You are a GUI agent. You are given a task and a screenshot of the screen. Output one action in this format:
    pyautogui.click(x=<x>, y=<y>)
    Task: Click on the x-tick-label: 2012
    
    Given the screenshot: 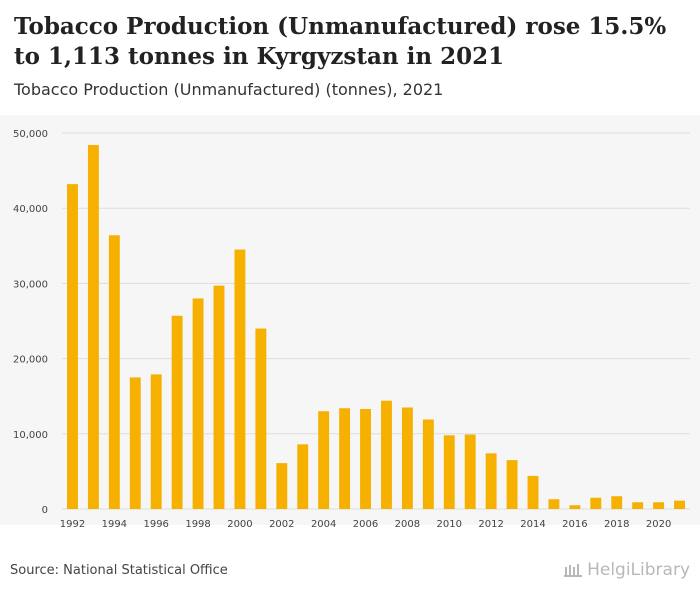 What is the action you would take?
    pyautogui.click(x=490, y=524)
    